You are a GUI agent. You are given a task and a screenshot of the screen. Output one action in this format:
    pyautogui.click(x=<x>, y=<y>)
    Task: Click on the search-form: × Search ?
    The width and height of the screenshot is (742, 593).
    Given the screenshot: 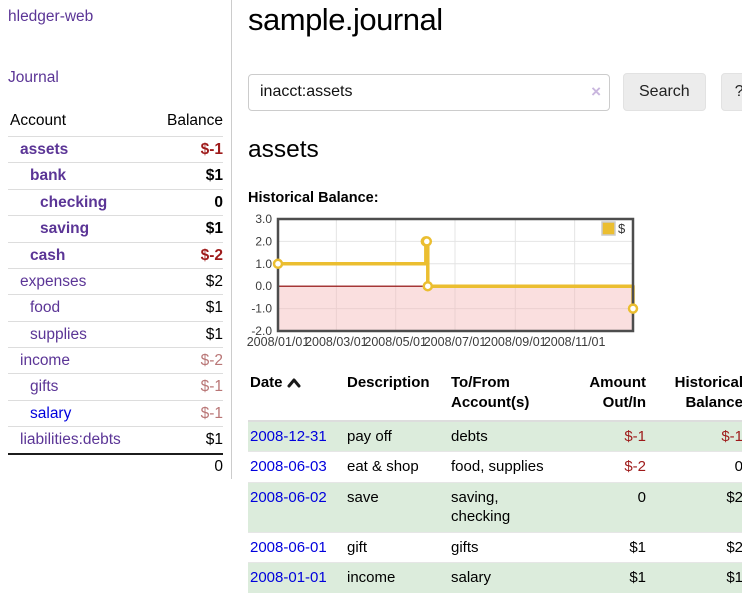 What is the action you would take?
    pyautogui.click(x=495, y=92)
    